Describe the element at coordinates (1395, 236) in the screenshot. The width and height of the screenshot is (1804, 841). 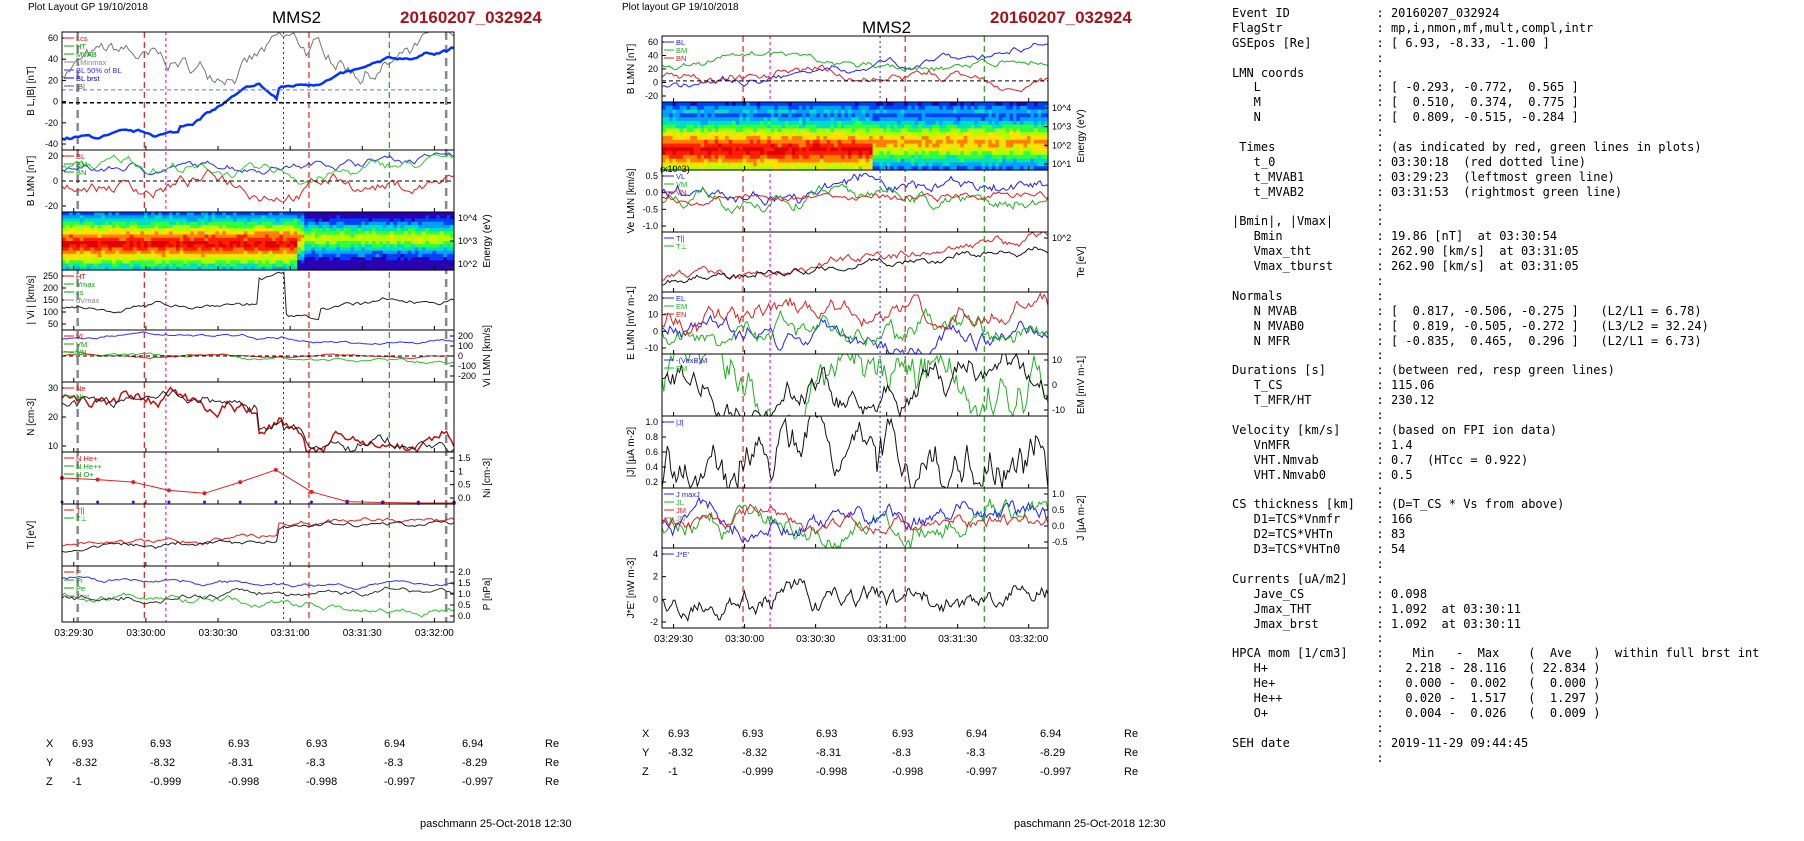
I see `info-line: Bmin : 19.86 [nT] at 03:30:54` at that location.